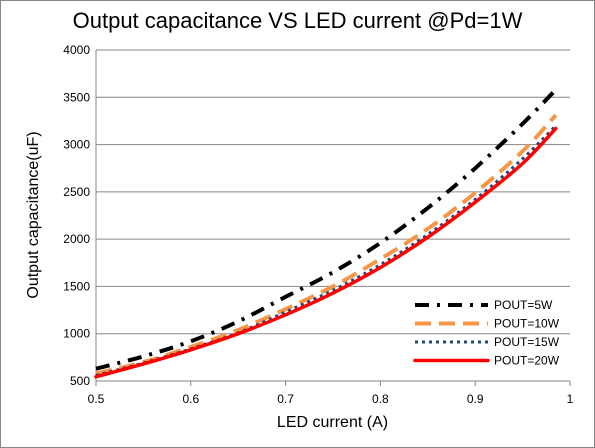 The image size is (595, 448). I want to click on y-tick-label: 2000, so click(76, 239).